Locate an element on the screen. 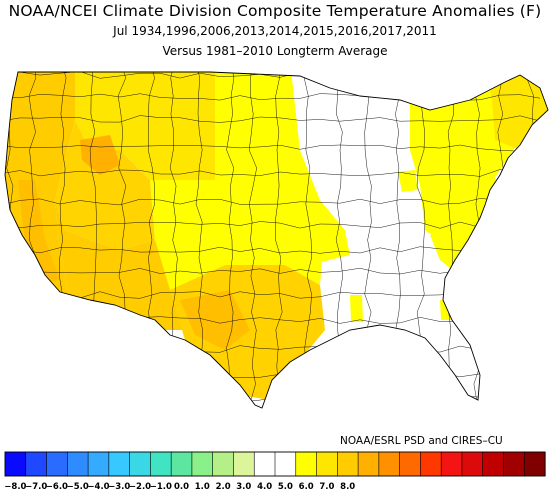 Image resolution: width=550 pixels, height=492 pixels. colorbar-tick-label: 7.0 is located at coordinates (326, 487).